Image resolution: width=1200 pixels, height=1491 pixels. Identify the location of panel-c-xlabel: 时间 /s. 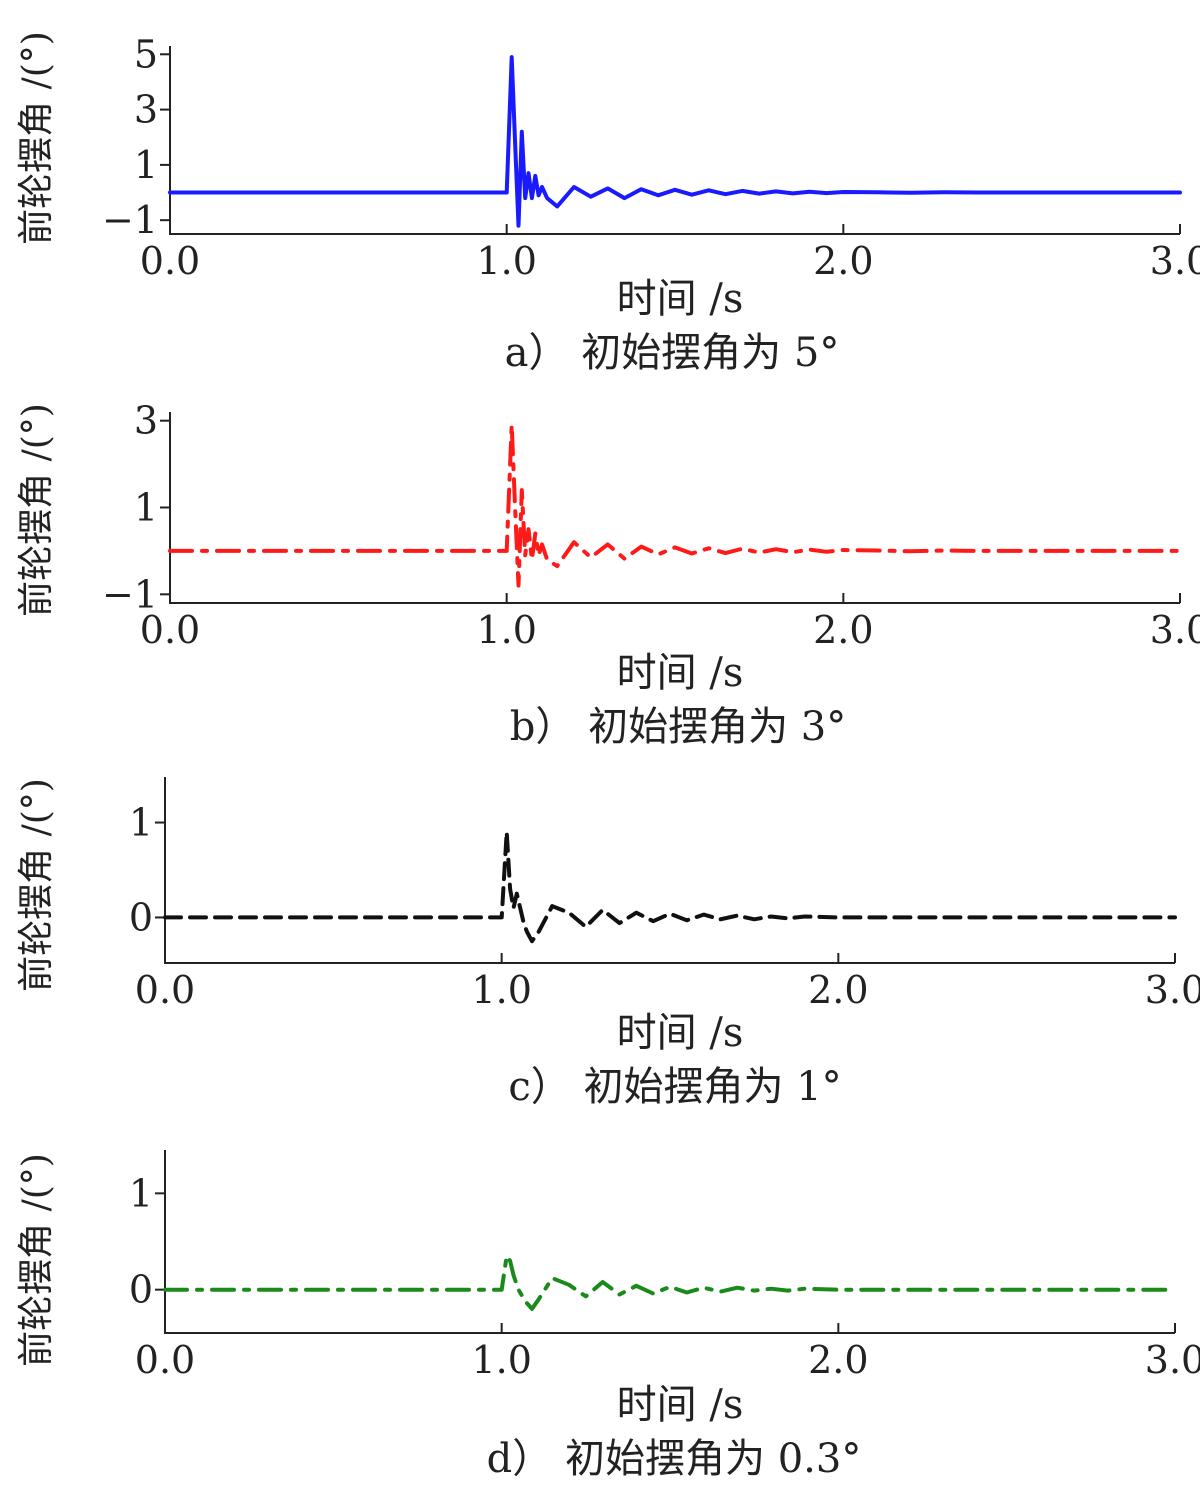
(680, 1033).